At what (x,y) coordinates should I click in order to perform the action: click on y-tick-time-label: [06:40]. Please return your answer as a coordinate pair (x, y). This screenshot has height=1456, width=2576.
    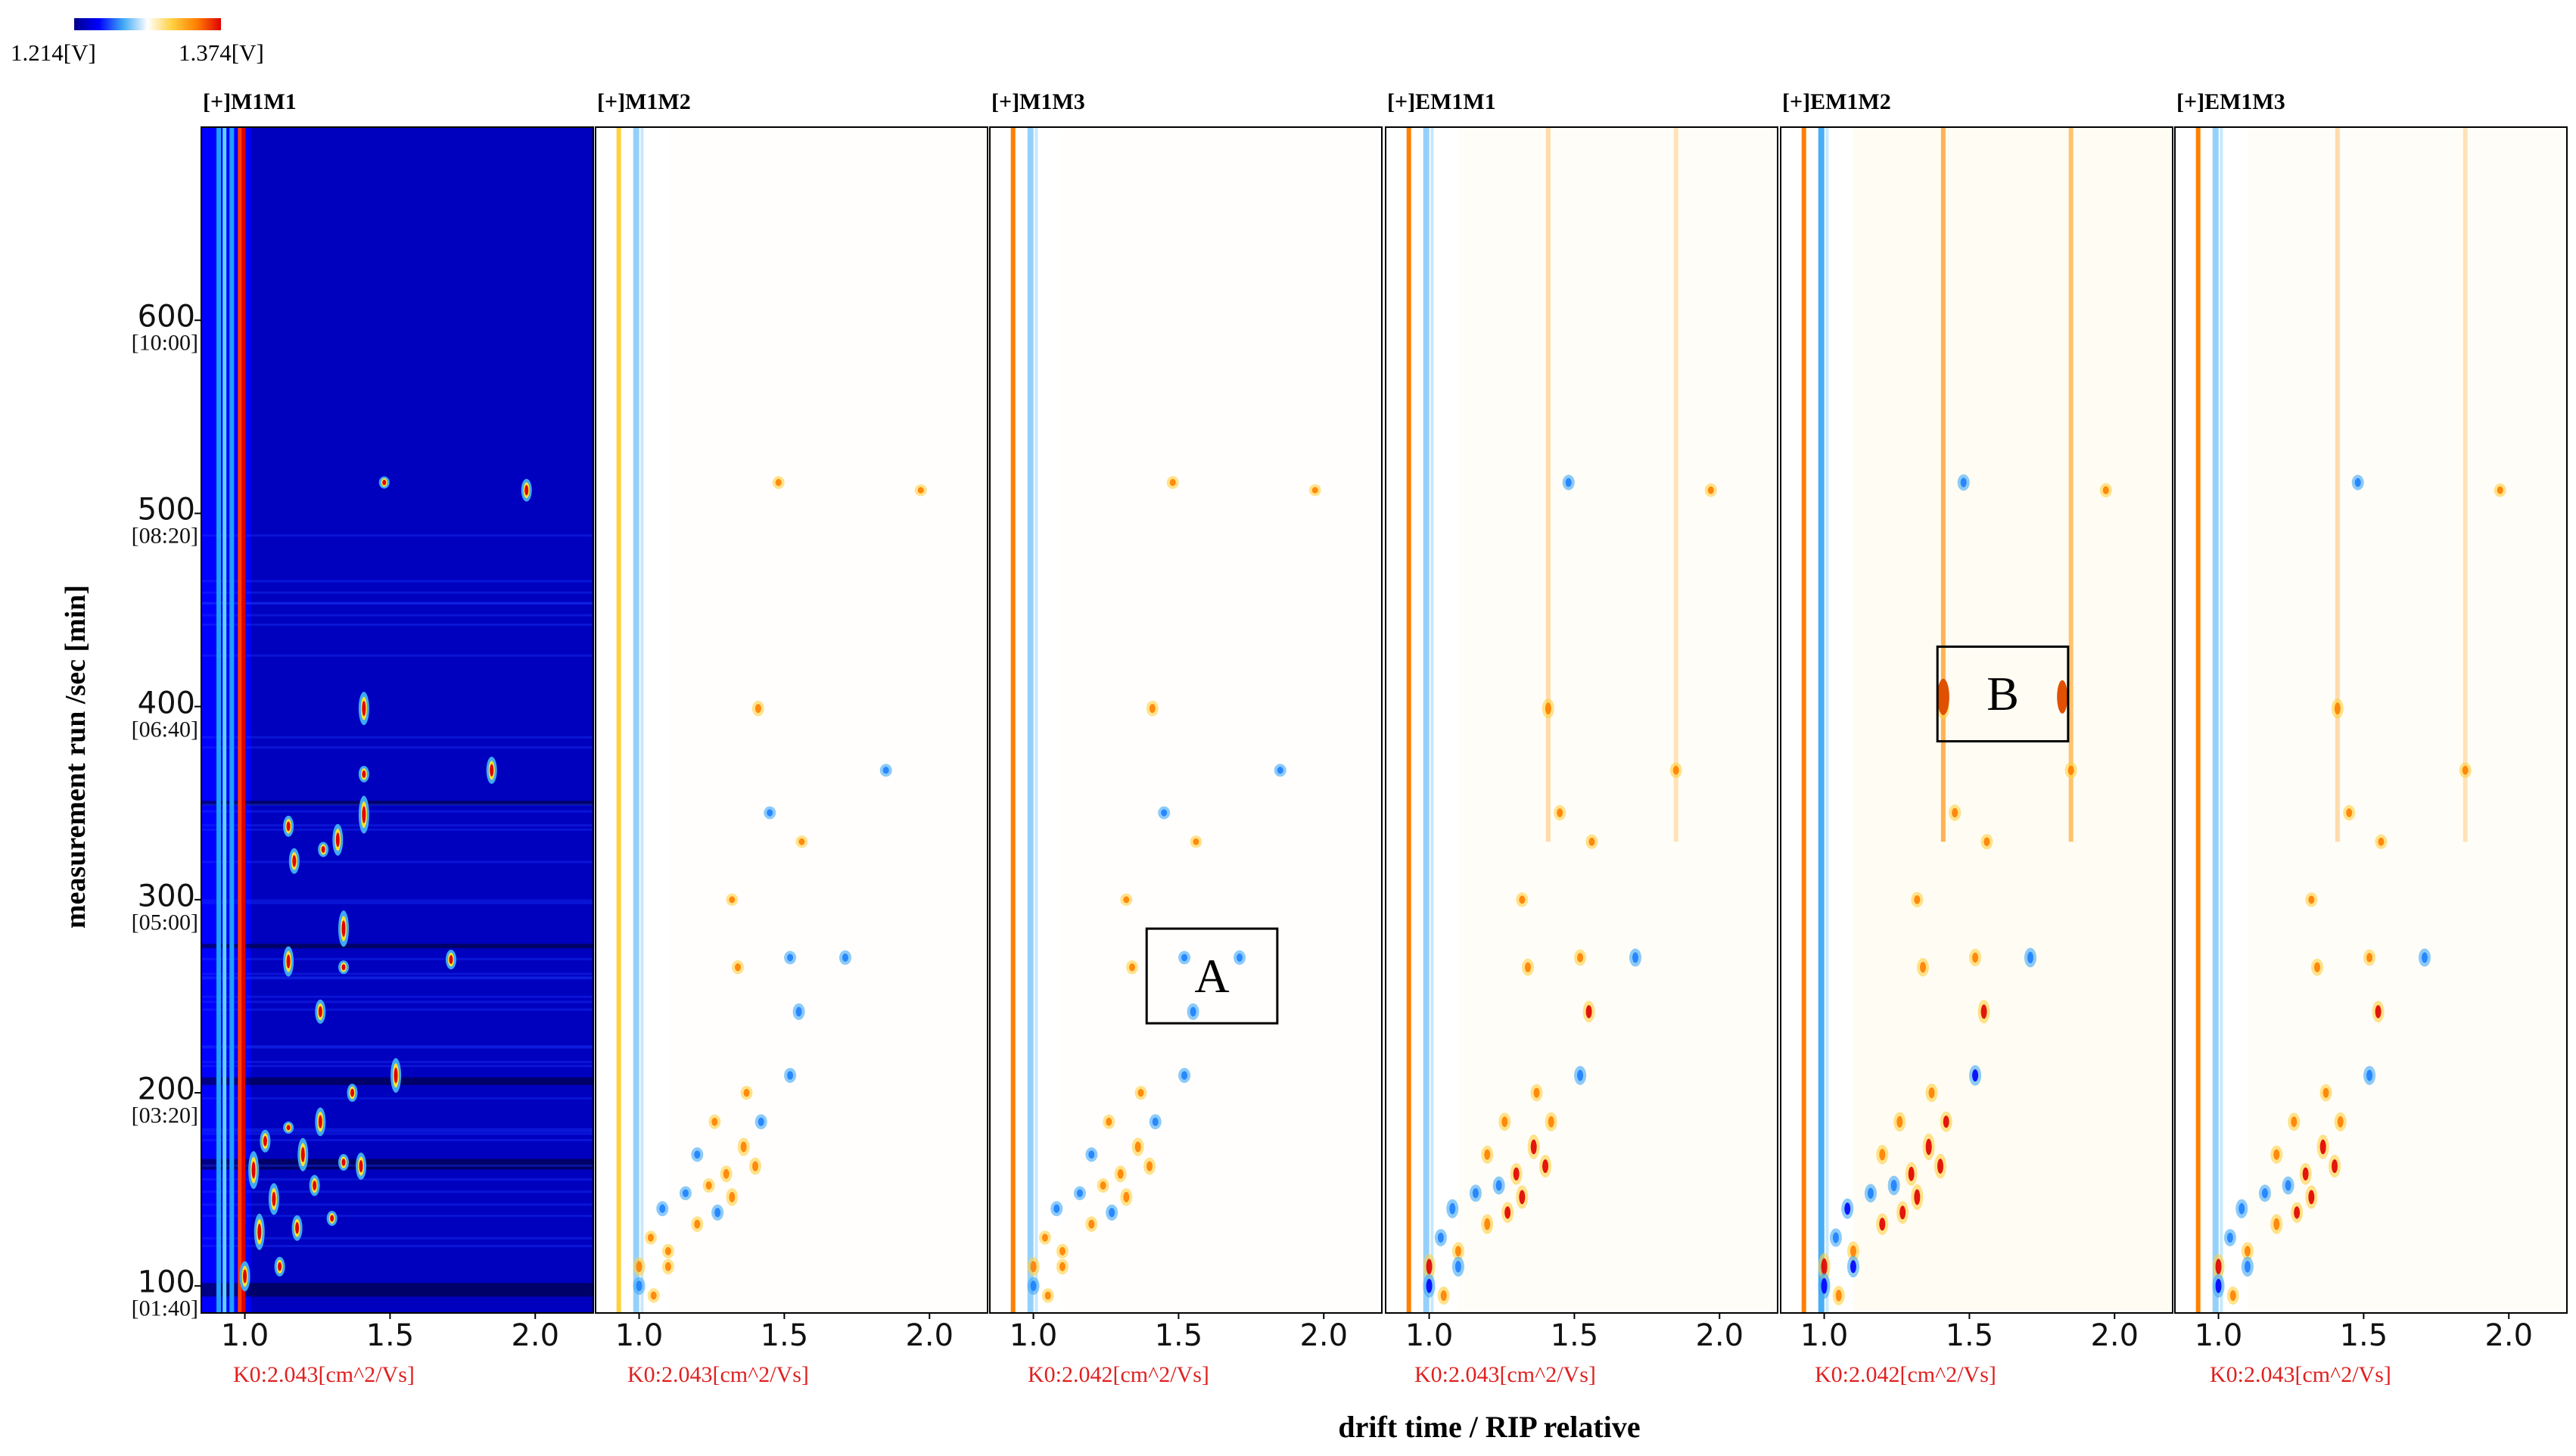
    Looking at the image, I should click on (164, 730).